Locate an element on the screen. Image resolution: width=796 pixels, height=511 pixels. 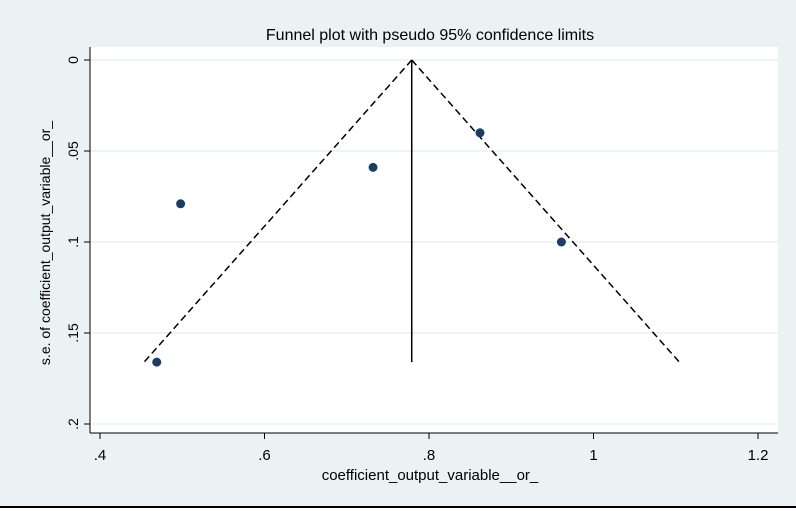
y-axis-label: s.e. of coefficient_output_variable__or_ is located at coordinates (45, 243).